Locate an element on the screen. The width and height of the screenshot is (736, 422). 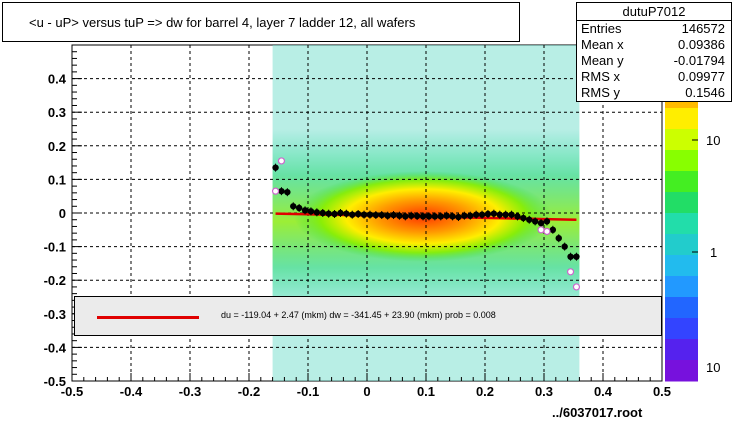
stats-row-rms-x: RMS x 0.09977 is located at coordinates (654, 77).